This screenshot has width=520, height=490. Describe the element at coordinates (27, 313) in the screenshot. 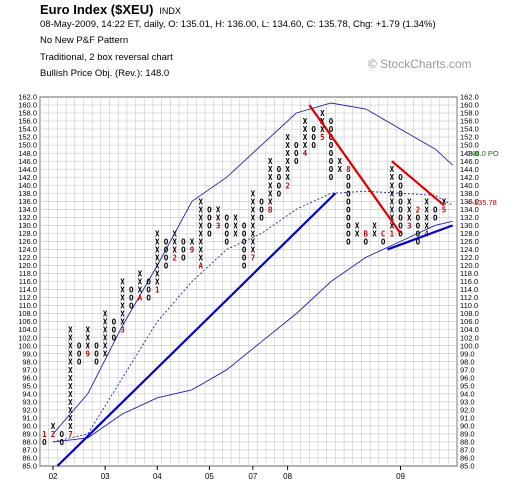

I see `y-tick-label-left: 108.0` at that location.